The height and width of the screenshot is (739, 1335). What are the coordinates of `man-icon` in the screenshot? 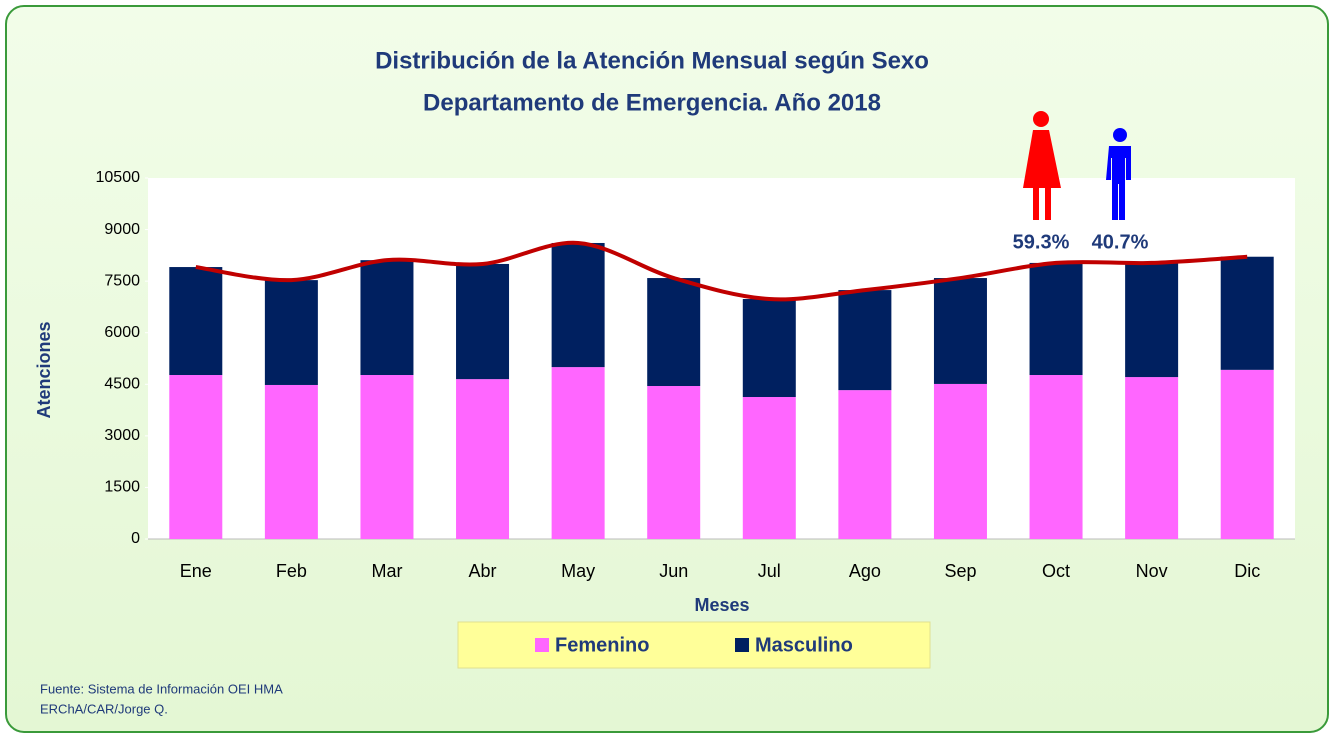 It's located at (1118, 174).